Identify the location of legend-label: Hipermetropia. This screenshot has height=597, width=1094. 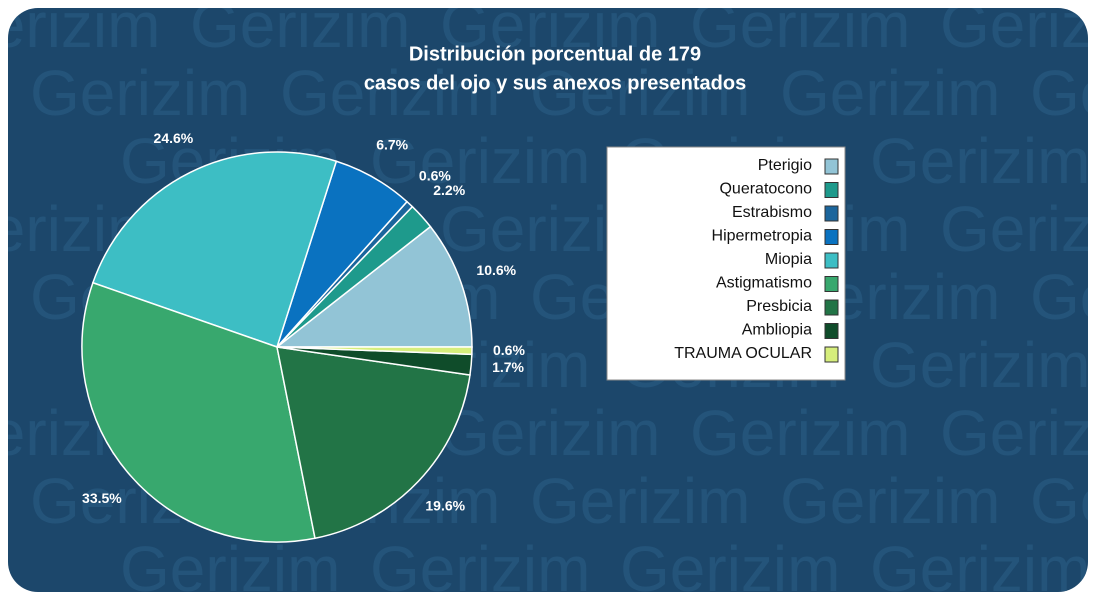
(762, 236).